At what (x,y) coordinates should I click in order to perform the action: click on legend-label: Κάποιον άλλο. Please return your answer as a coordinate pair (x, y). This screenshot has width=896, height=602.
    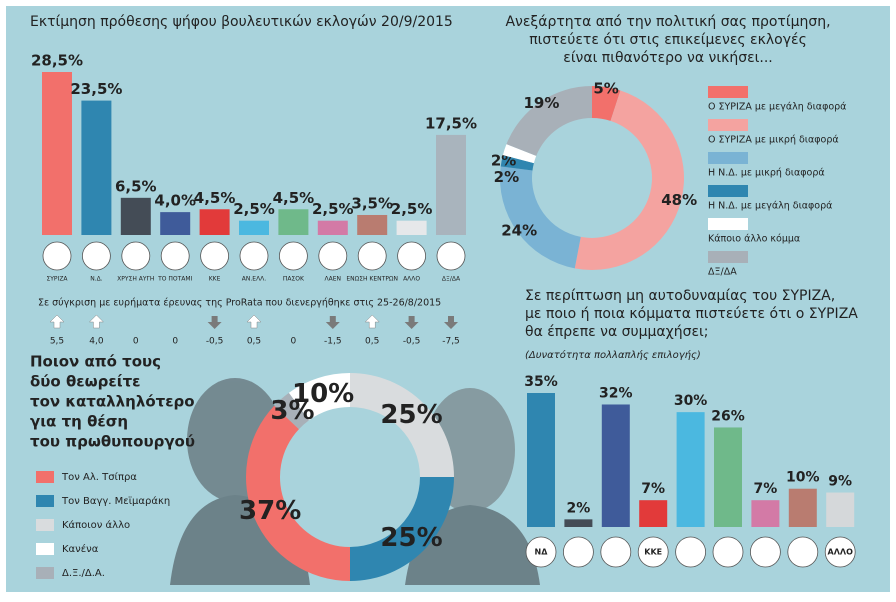
    Looking at the image, I should click on (96, 525).